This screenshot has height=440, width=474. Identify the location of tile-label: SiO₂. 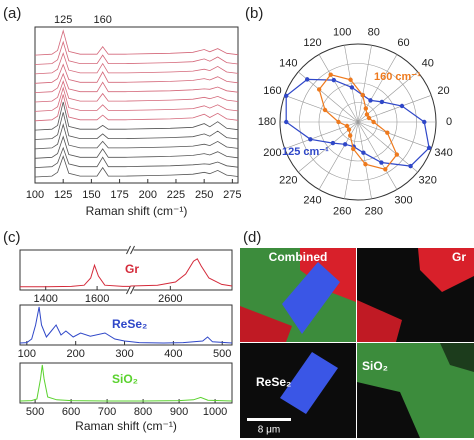
(375, 366).